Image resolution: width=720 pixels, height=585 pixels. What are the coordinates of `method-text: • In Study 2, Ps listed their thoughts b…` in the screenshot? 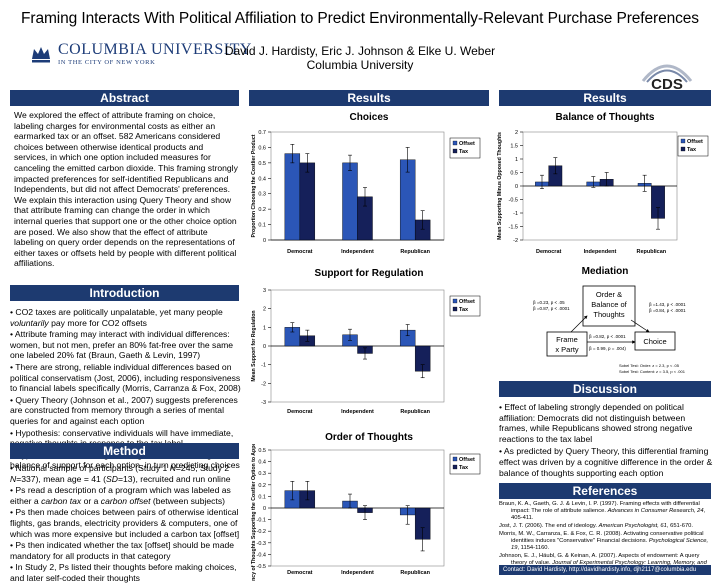 It's located at (123, 572).